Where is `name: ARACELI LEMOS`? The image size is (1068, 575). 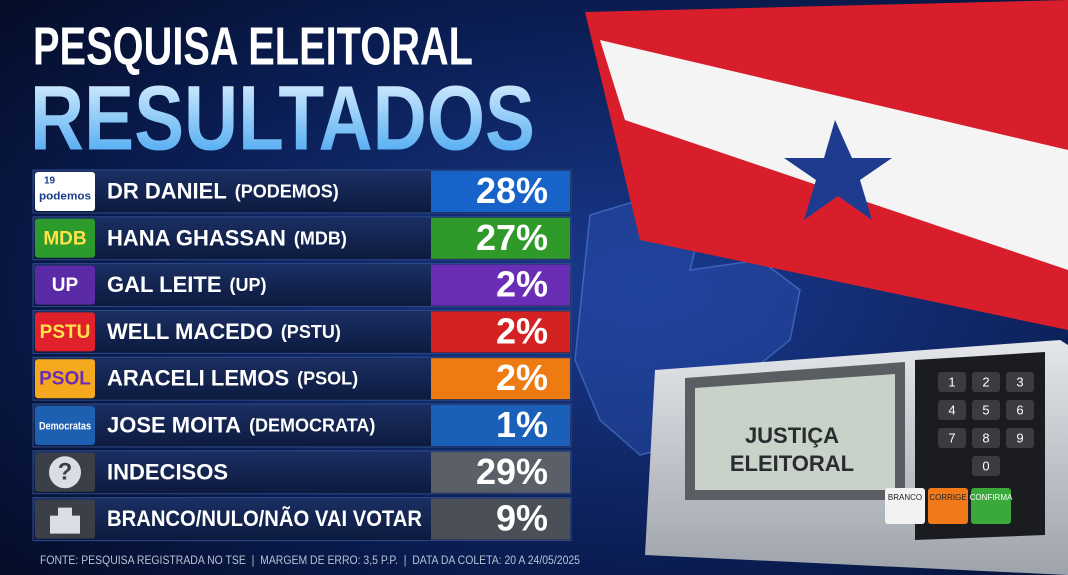
name: ARACELI LEMOS is located at coordinates (198, 378).